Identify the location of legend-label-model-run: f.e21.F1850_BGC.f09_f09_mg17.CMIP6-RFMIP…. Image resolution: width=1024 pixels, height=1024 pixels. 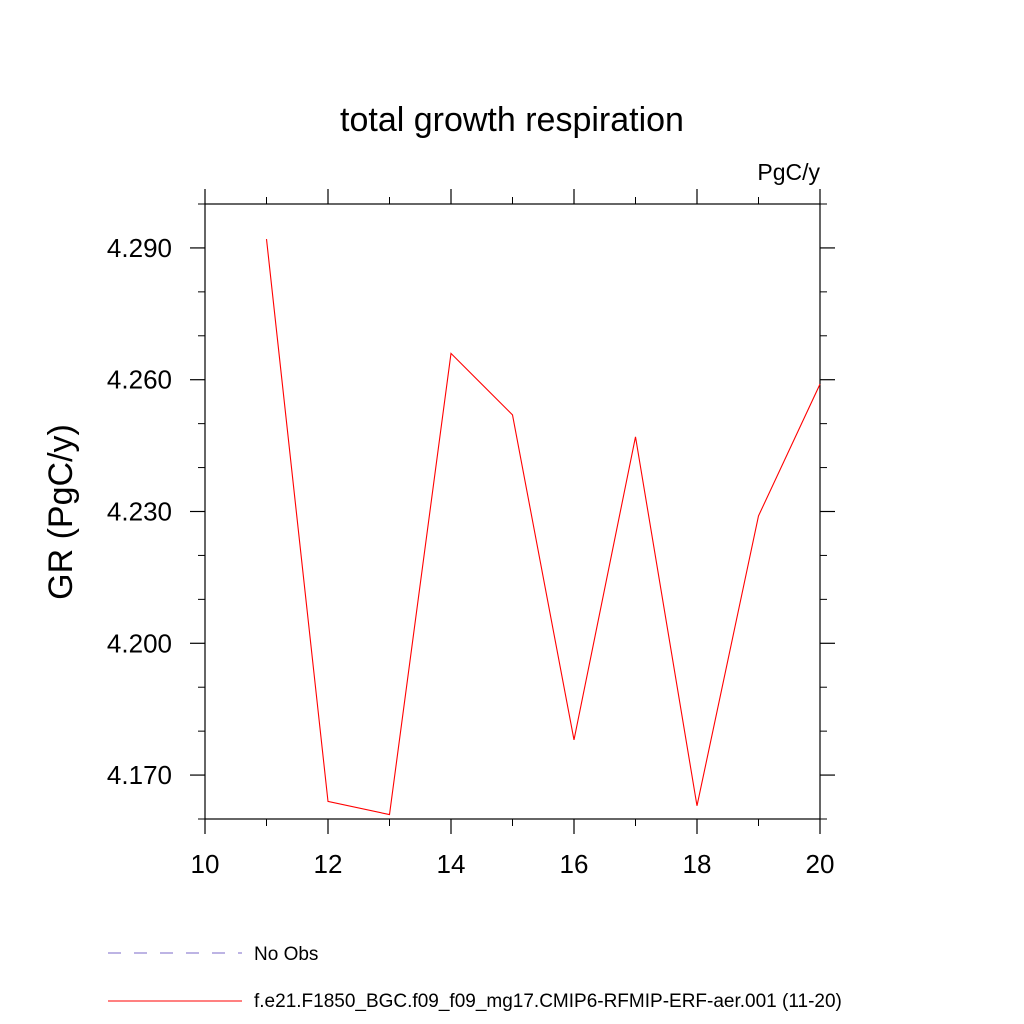
(548, 1001).